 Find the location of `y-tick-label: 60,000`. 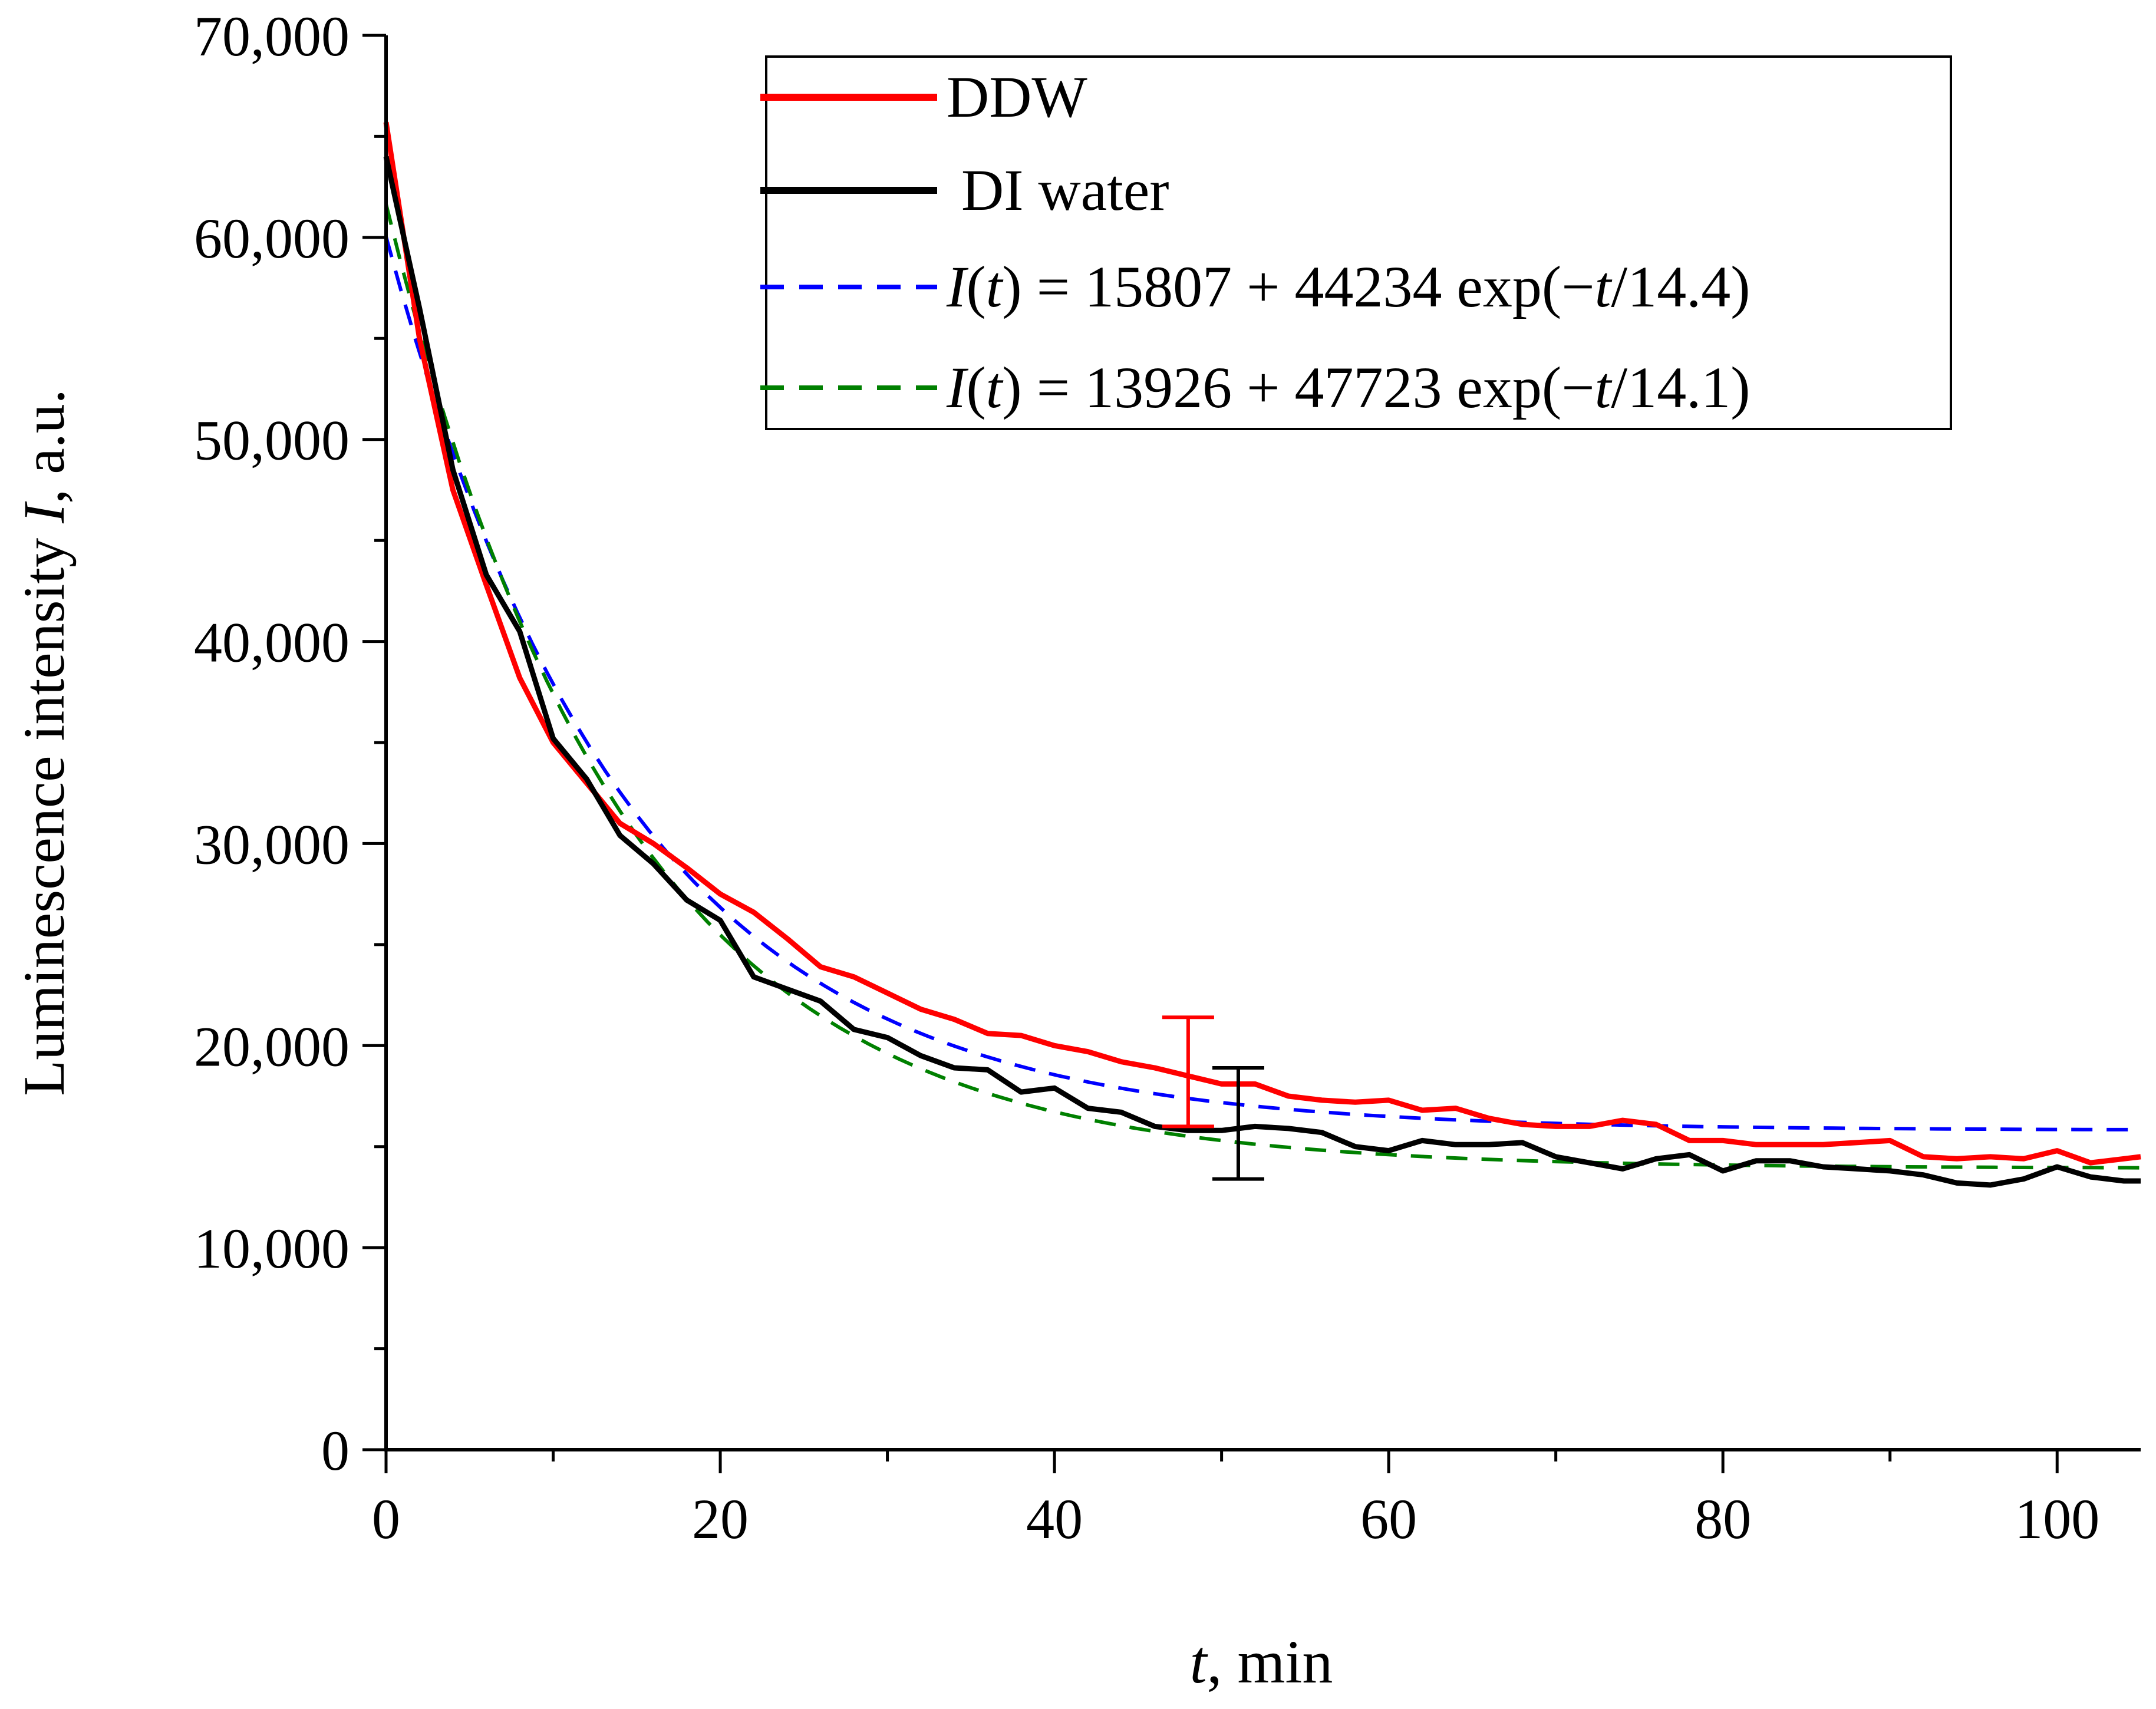

y-tick-label: 60,000 is located at coordinates (272, 238).